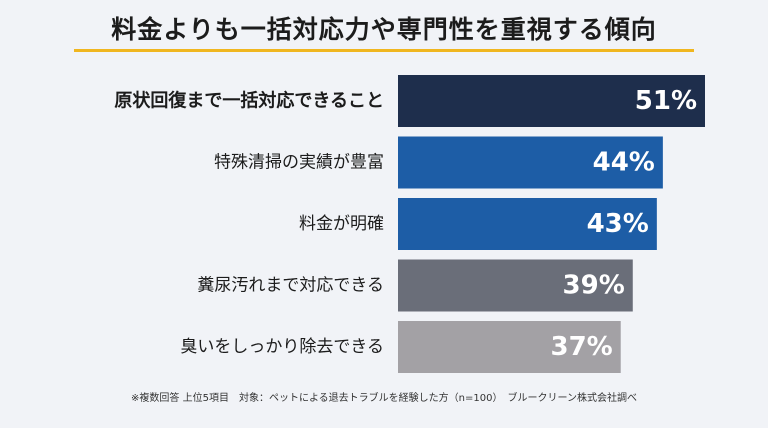 The image size is (768, 428). Describe the element at coordinates (666, 101) in the screenshot. I see `value-label-1: 51%` at that location.